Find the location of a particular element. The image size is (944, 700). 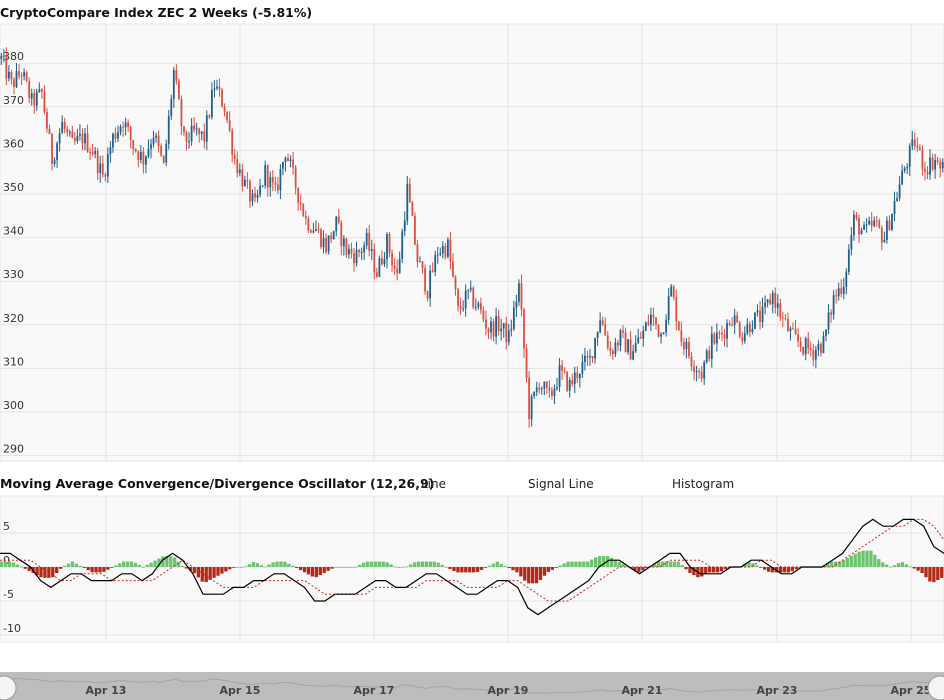

macd-line is located at coordinates (472, 567).